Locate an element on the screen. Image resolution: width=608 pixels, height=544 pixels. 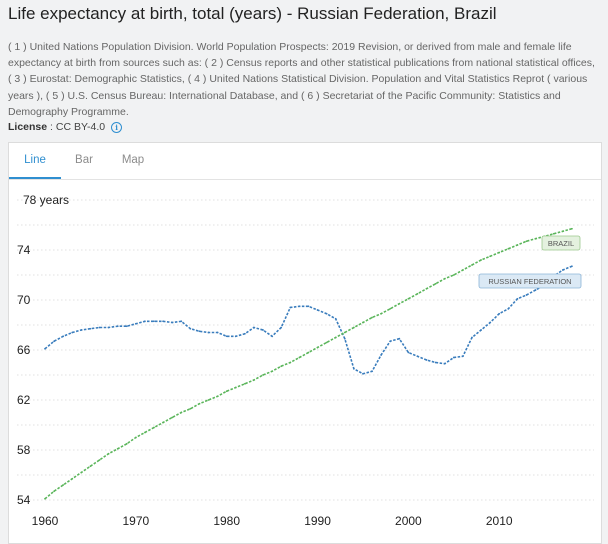
tab-bar: Bar is located at coordinates (84, 160).